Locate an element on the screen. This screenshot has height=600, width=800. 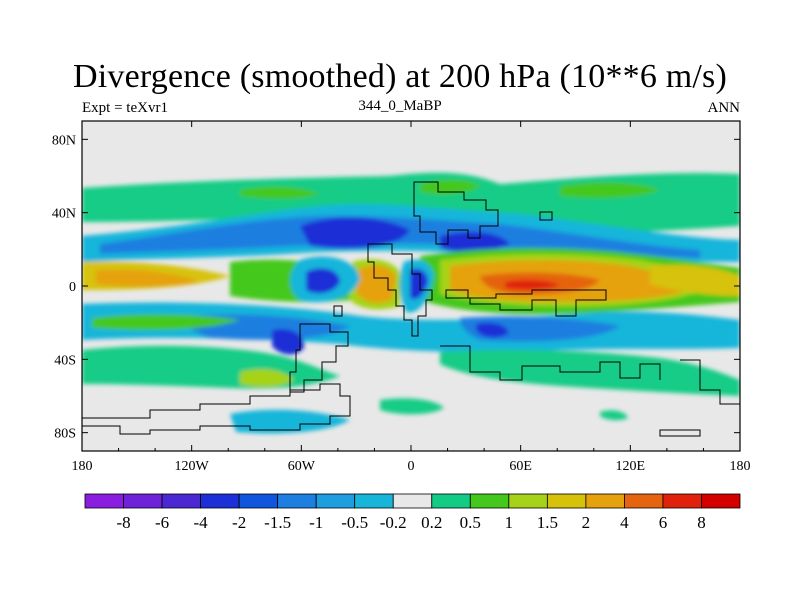
field-north-lime is located at coordinates (450, 189).